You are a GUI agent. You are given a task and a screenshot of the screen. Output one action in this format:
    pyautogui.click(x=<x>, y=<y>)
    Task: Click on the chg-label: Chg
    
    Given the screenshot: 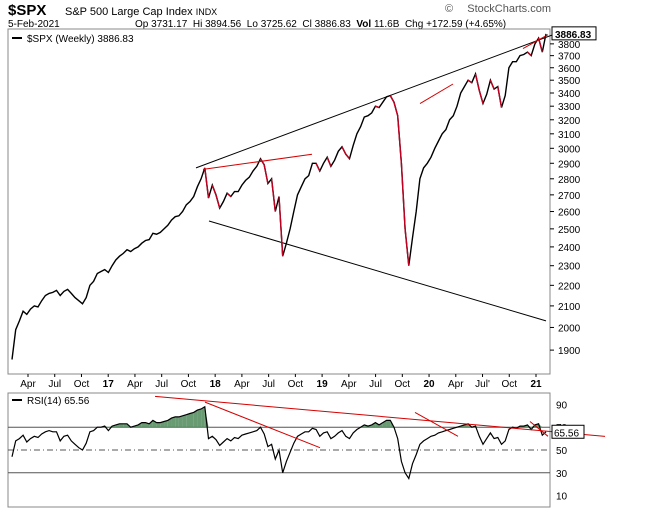 What is the action you would take?
    pyautogui.click(x=414, y=24)
    